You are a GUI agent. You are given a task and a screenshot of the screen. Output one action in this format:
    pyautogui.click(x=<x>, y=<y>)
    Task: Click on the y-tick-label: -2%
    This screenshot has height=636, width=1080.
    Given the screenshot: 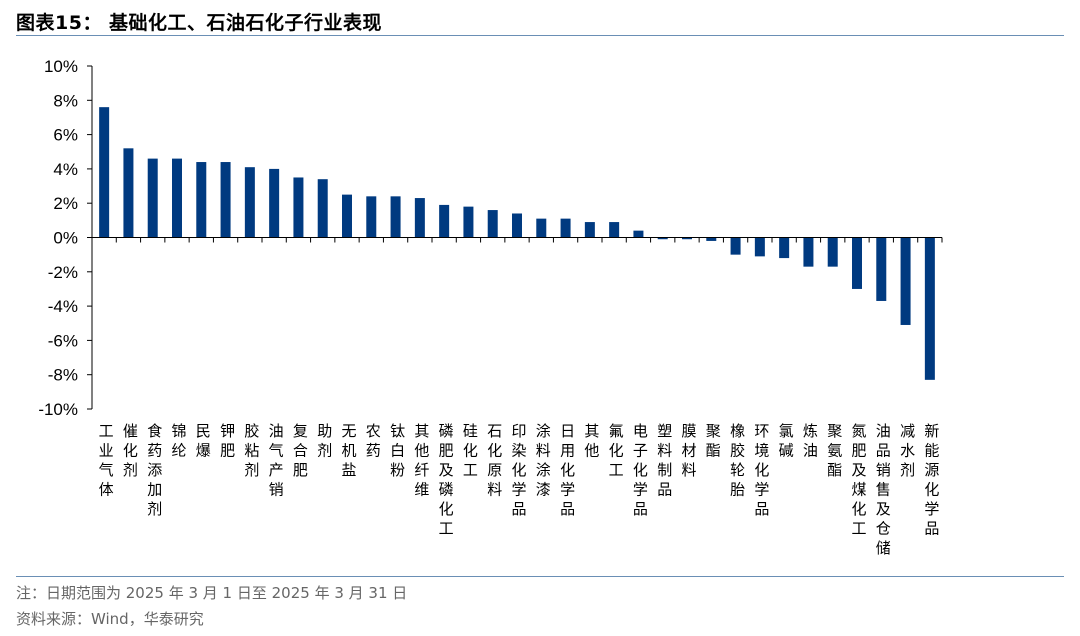 What is the action you would take?
    pyautogui.click(x=63, y=272)
    